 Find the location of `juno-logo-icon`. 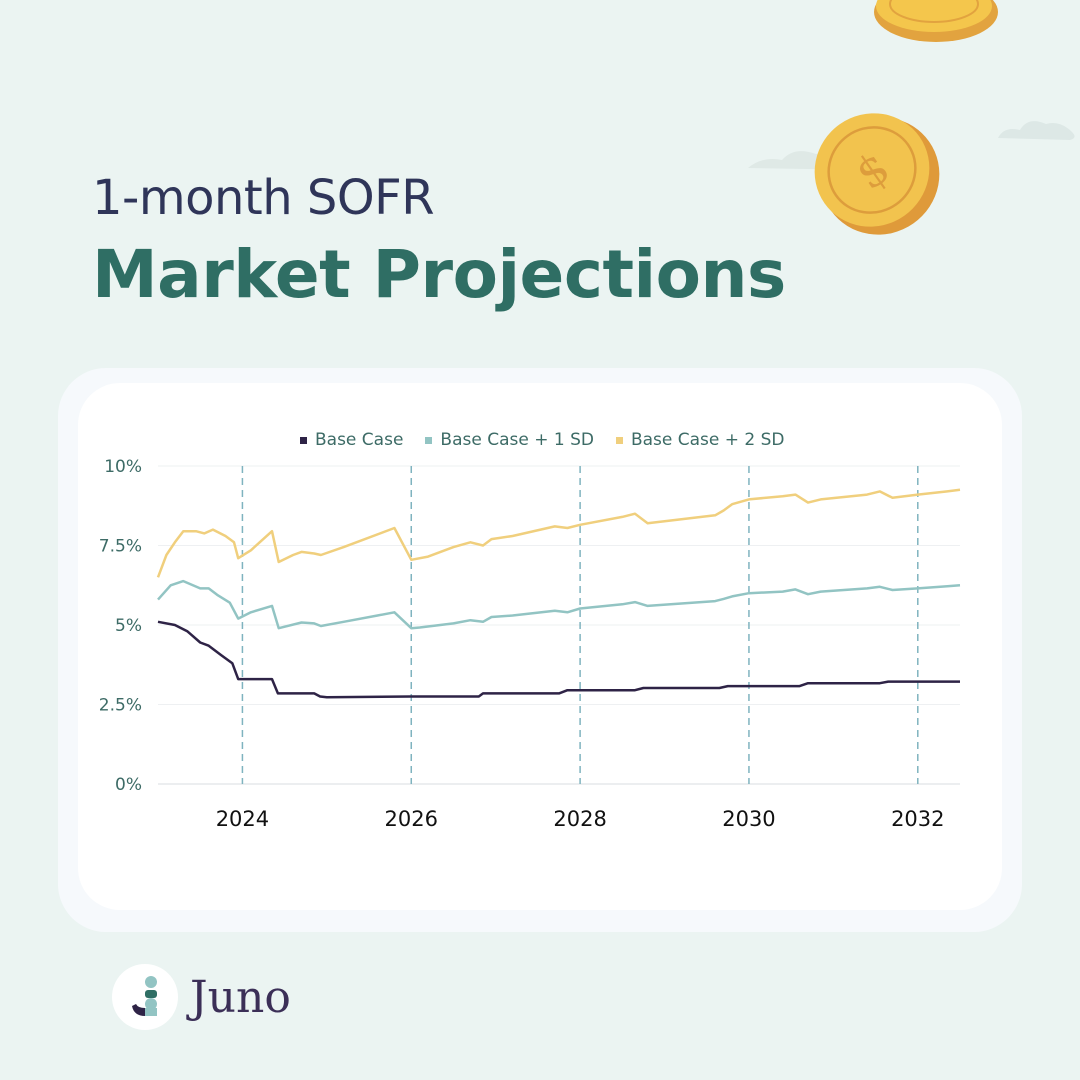

juno-logo-icon is located at coordinates (145, 997).